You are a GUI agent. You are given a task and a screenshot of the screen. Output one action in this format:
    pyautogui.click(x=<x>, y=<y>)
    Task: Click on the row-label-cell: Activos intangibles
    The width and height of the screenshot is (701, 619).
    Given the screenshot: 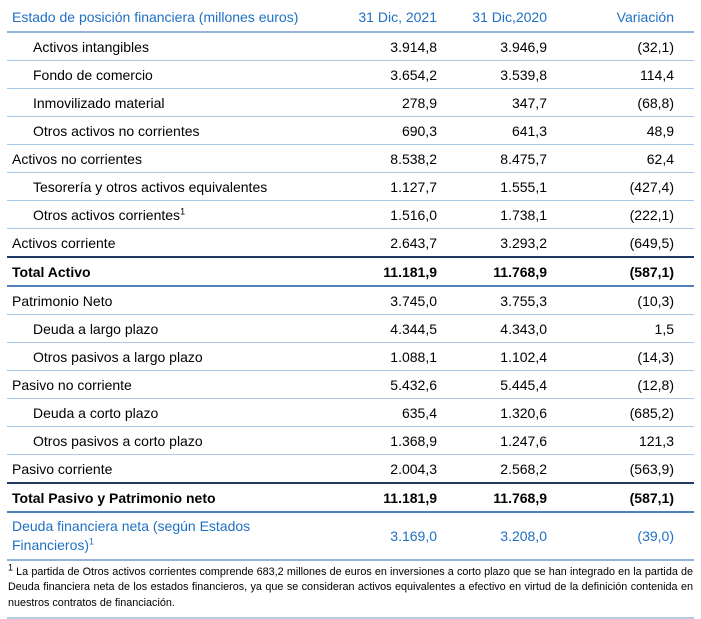 What is the action you would take?
    pyautogui.click(x=167, y=46)
    